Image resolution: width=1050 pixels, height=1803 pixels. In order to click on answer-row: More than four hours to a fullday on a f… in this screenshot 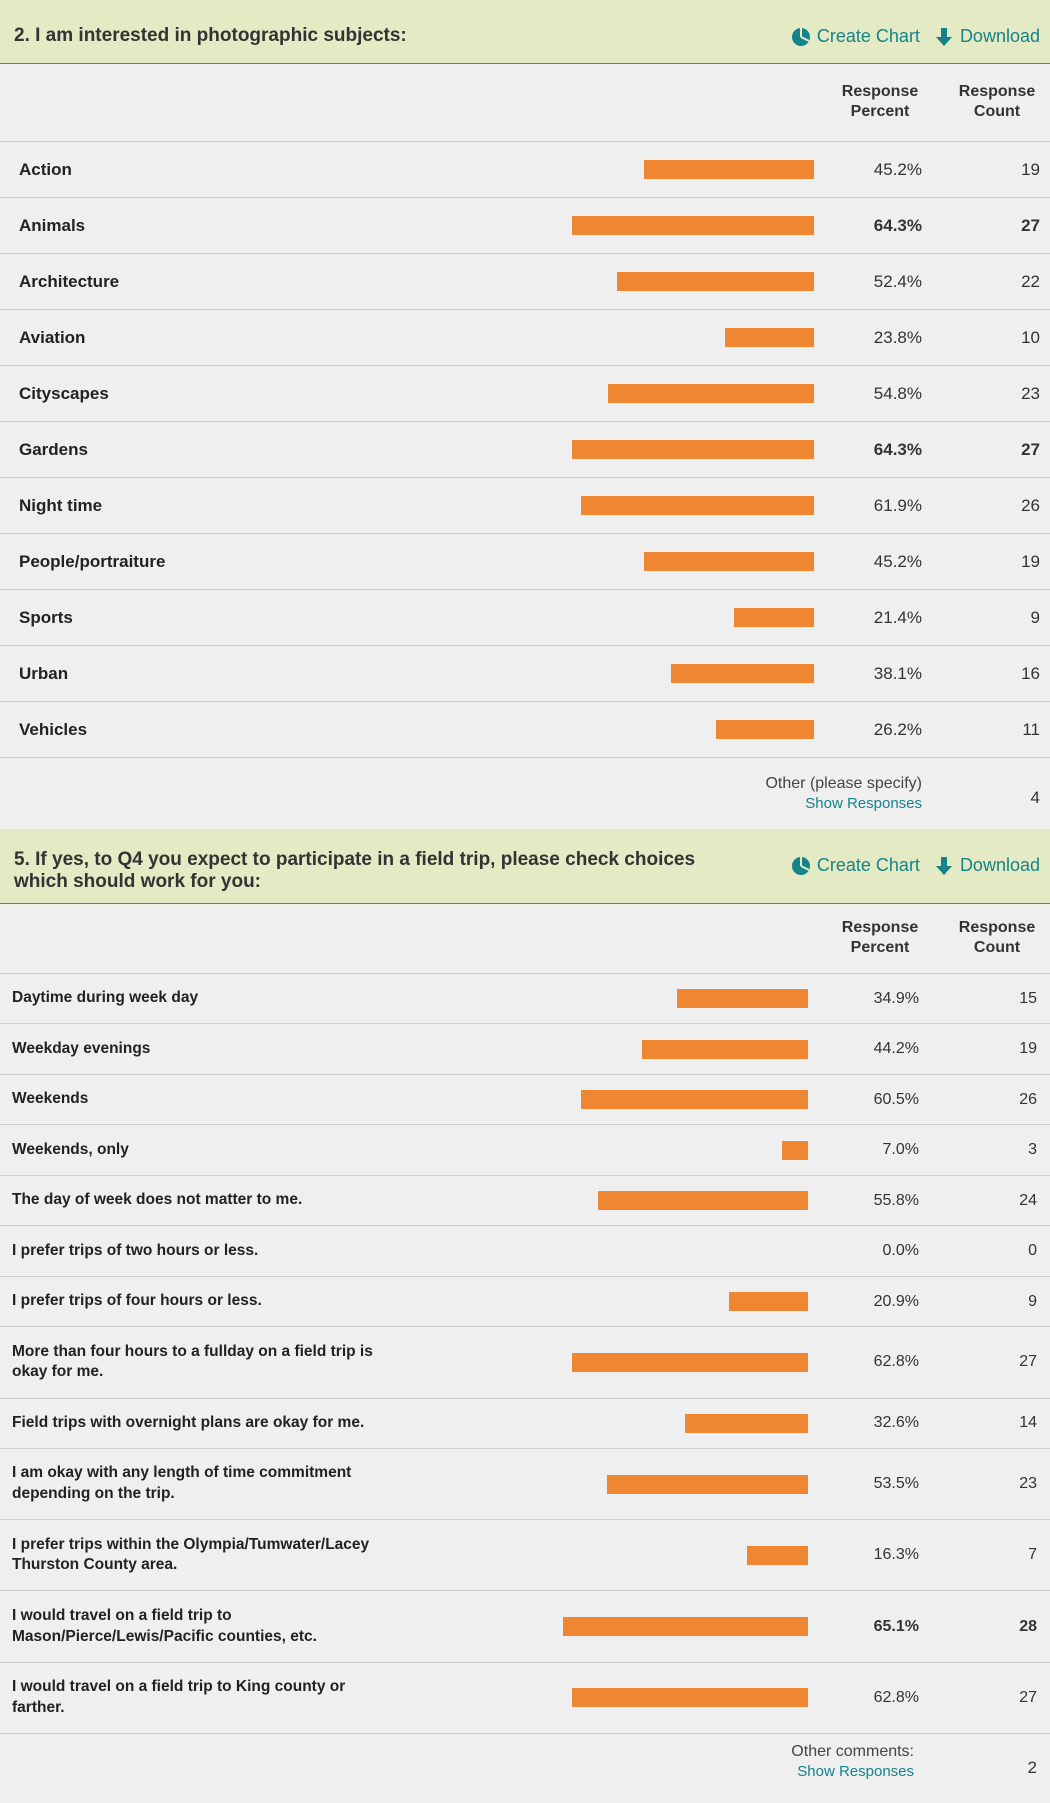, I will do `click(525, 1363)`.